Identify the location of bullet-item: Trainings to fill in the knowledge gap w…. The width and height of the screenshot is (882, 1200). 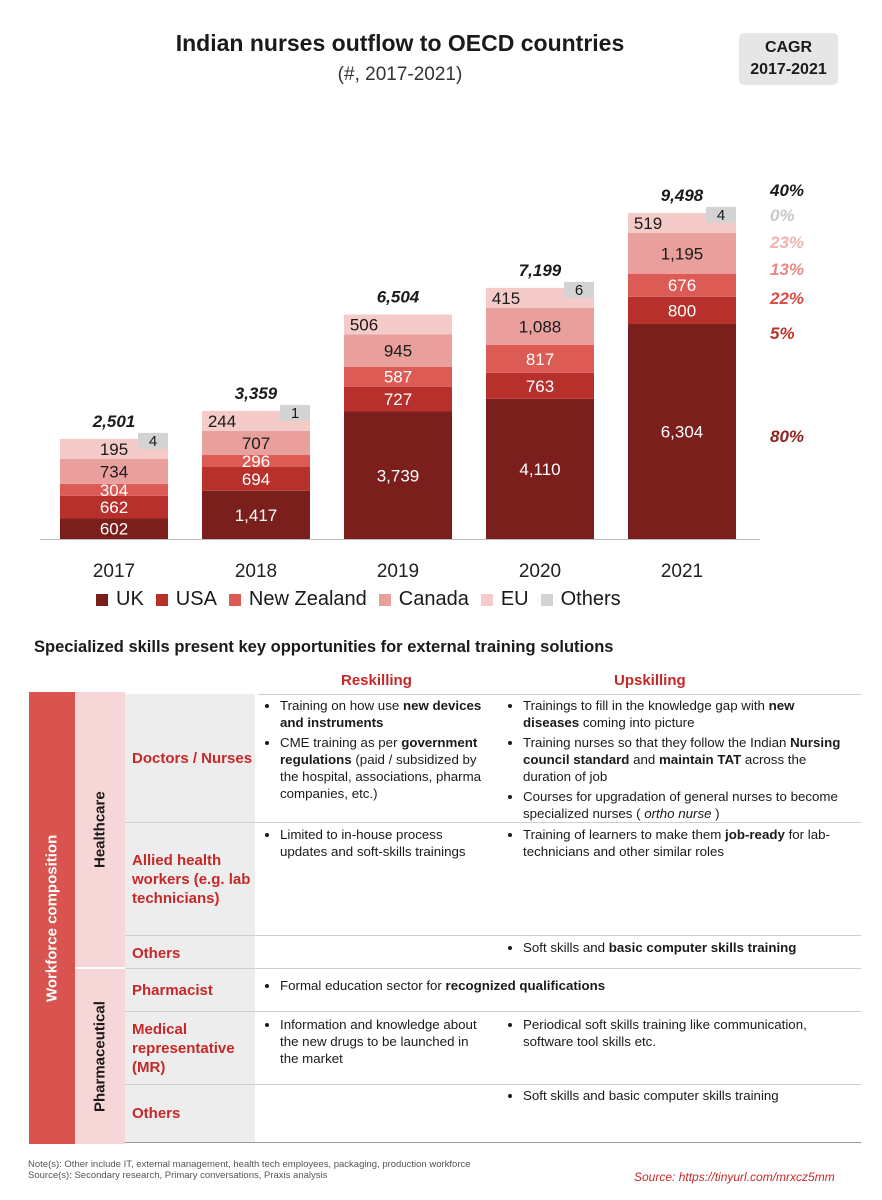
(686, 714).